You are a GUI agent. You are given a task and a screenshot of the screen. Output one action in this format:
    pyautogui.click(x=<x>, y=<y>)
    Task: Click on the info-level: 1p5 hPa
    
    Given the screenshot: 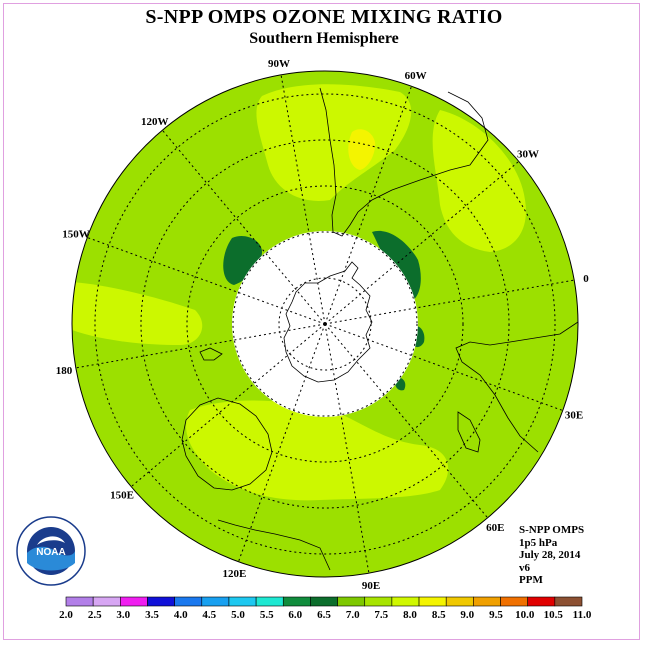 What is the action you would take?
    pyautogui.click(x=538, y=542)
    